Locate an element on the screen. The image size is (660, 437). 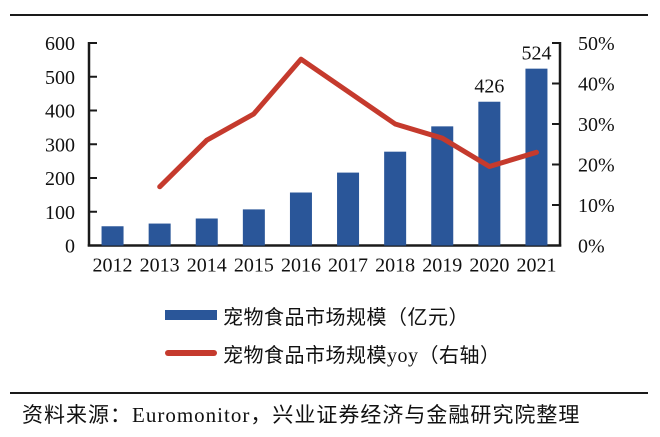
bottom-rule-line is located at coordinates (329, 393).